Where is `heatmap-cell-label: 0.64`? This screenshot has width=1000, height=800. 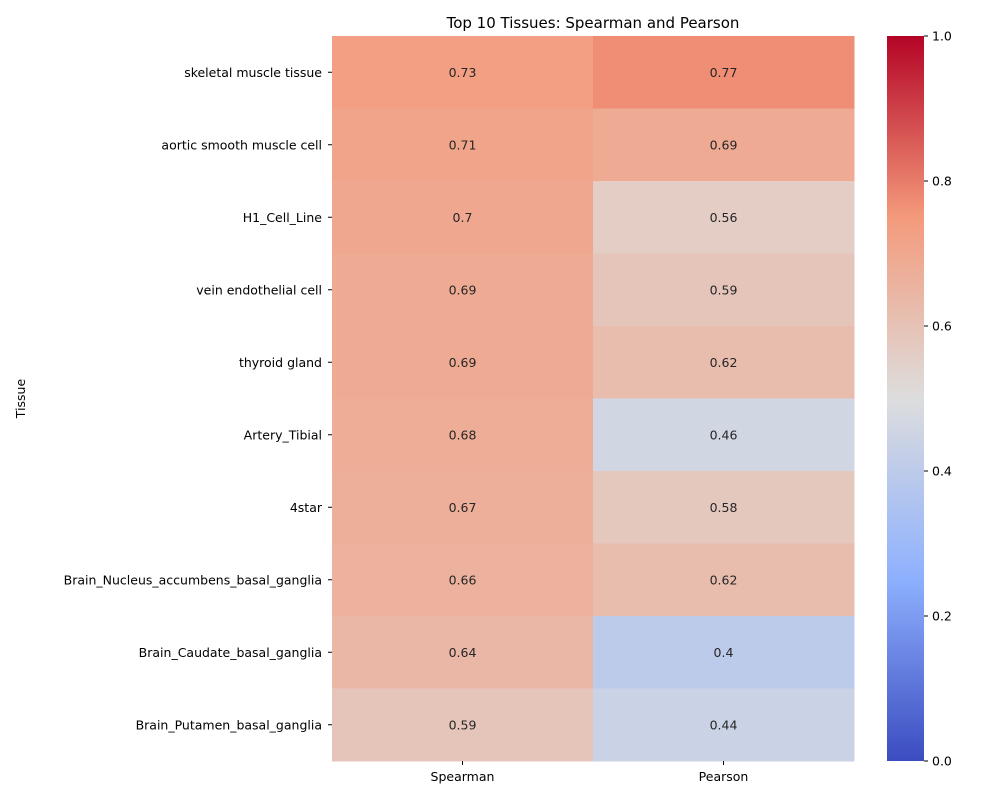 heatmap-cell-label: 0.64 is located at coordinates (463, 652).